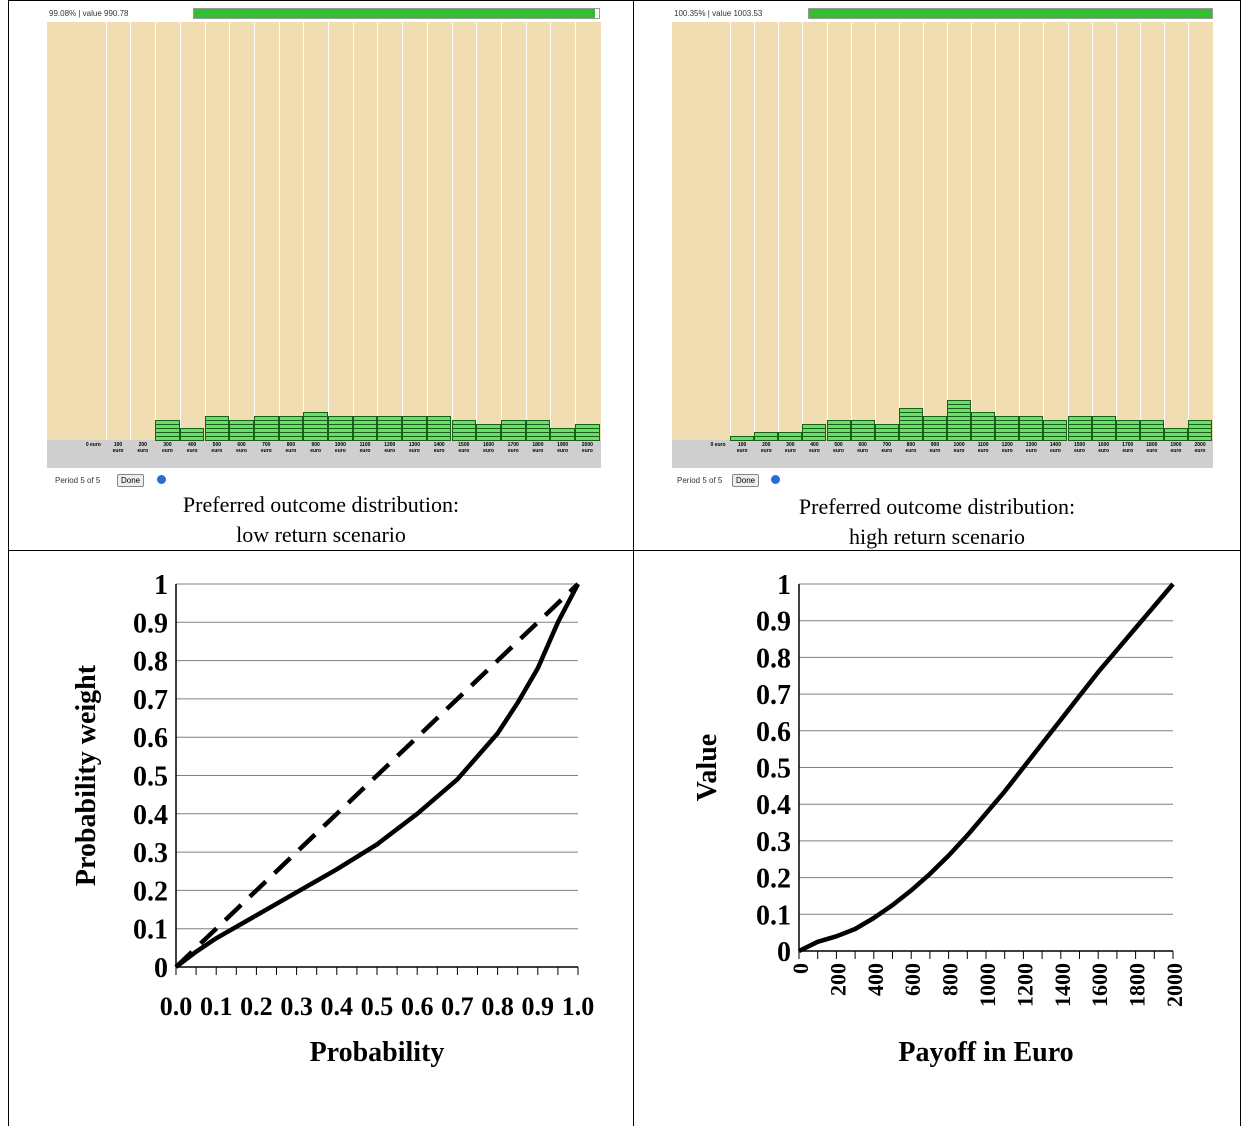 The width and height of the screenshot is (1243, 1131). I want to click on x-tick-label: 0.7, so click(457, 1006).